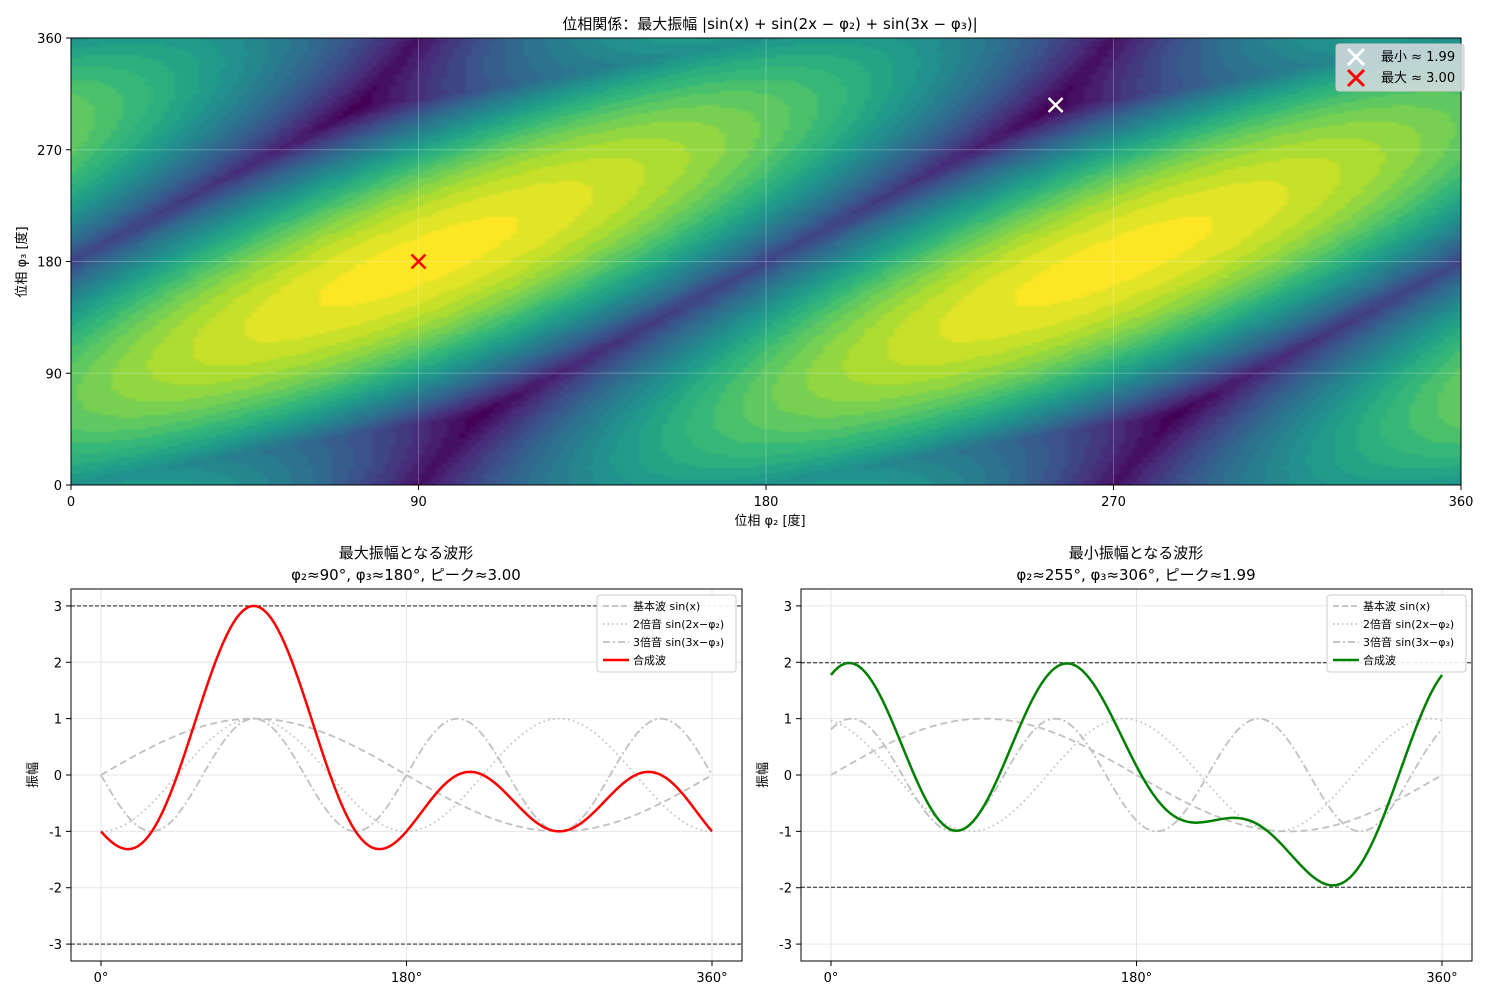  Describe the element at coordinates (785, 945) in the screenshot. I see `min-panel-y-tick-label: -3` at that location.